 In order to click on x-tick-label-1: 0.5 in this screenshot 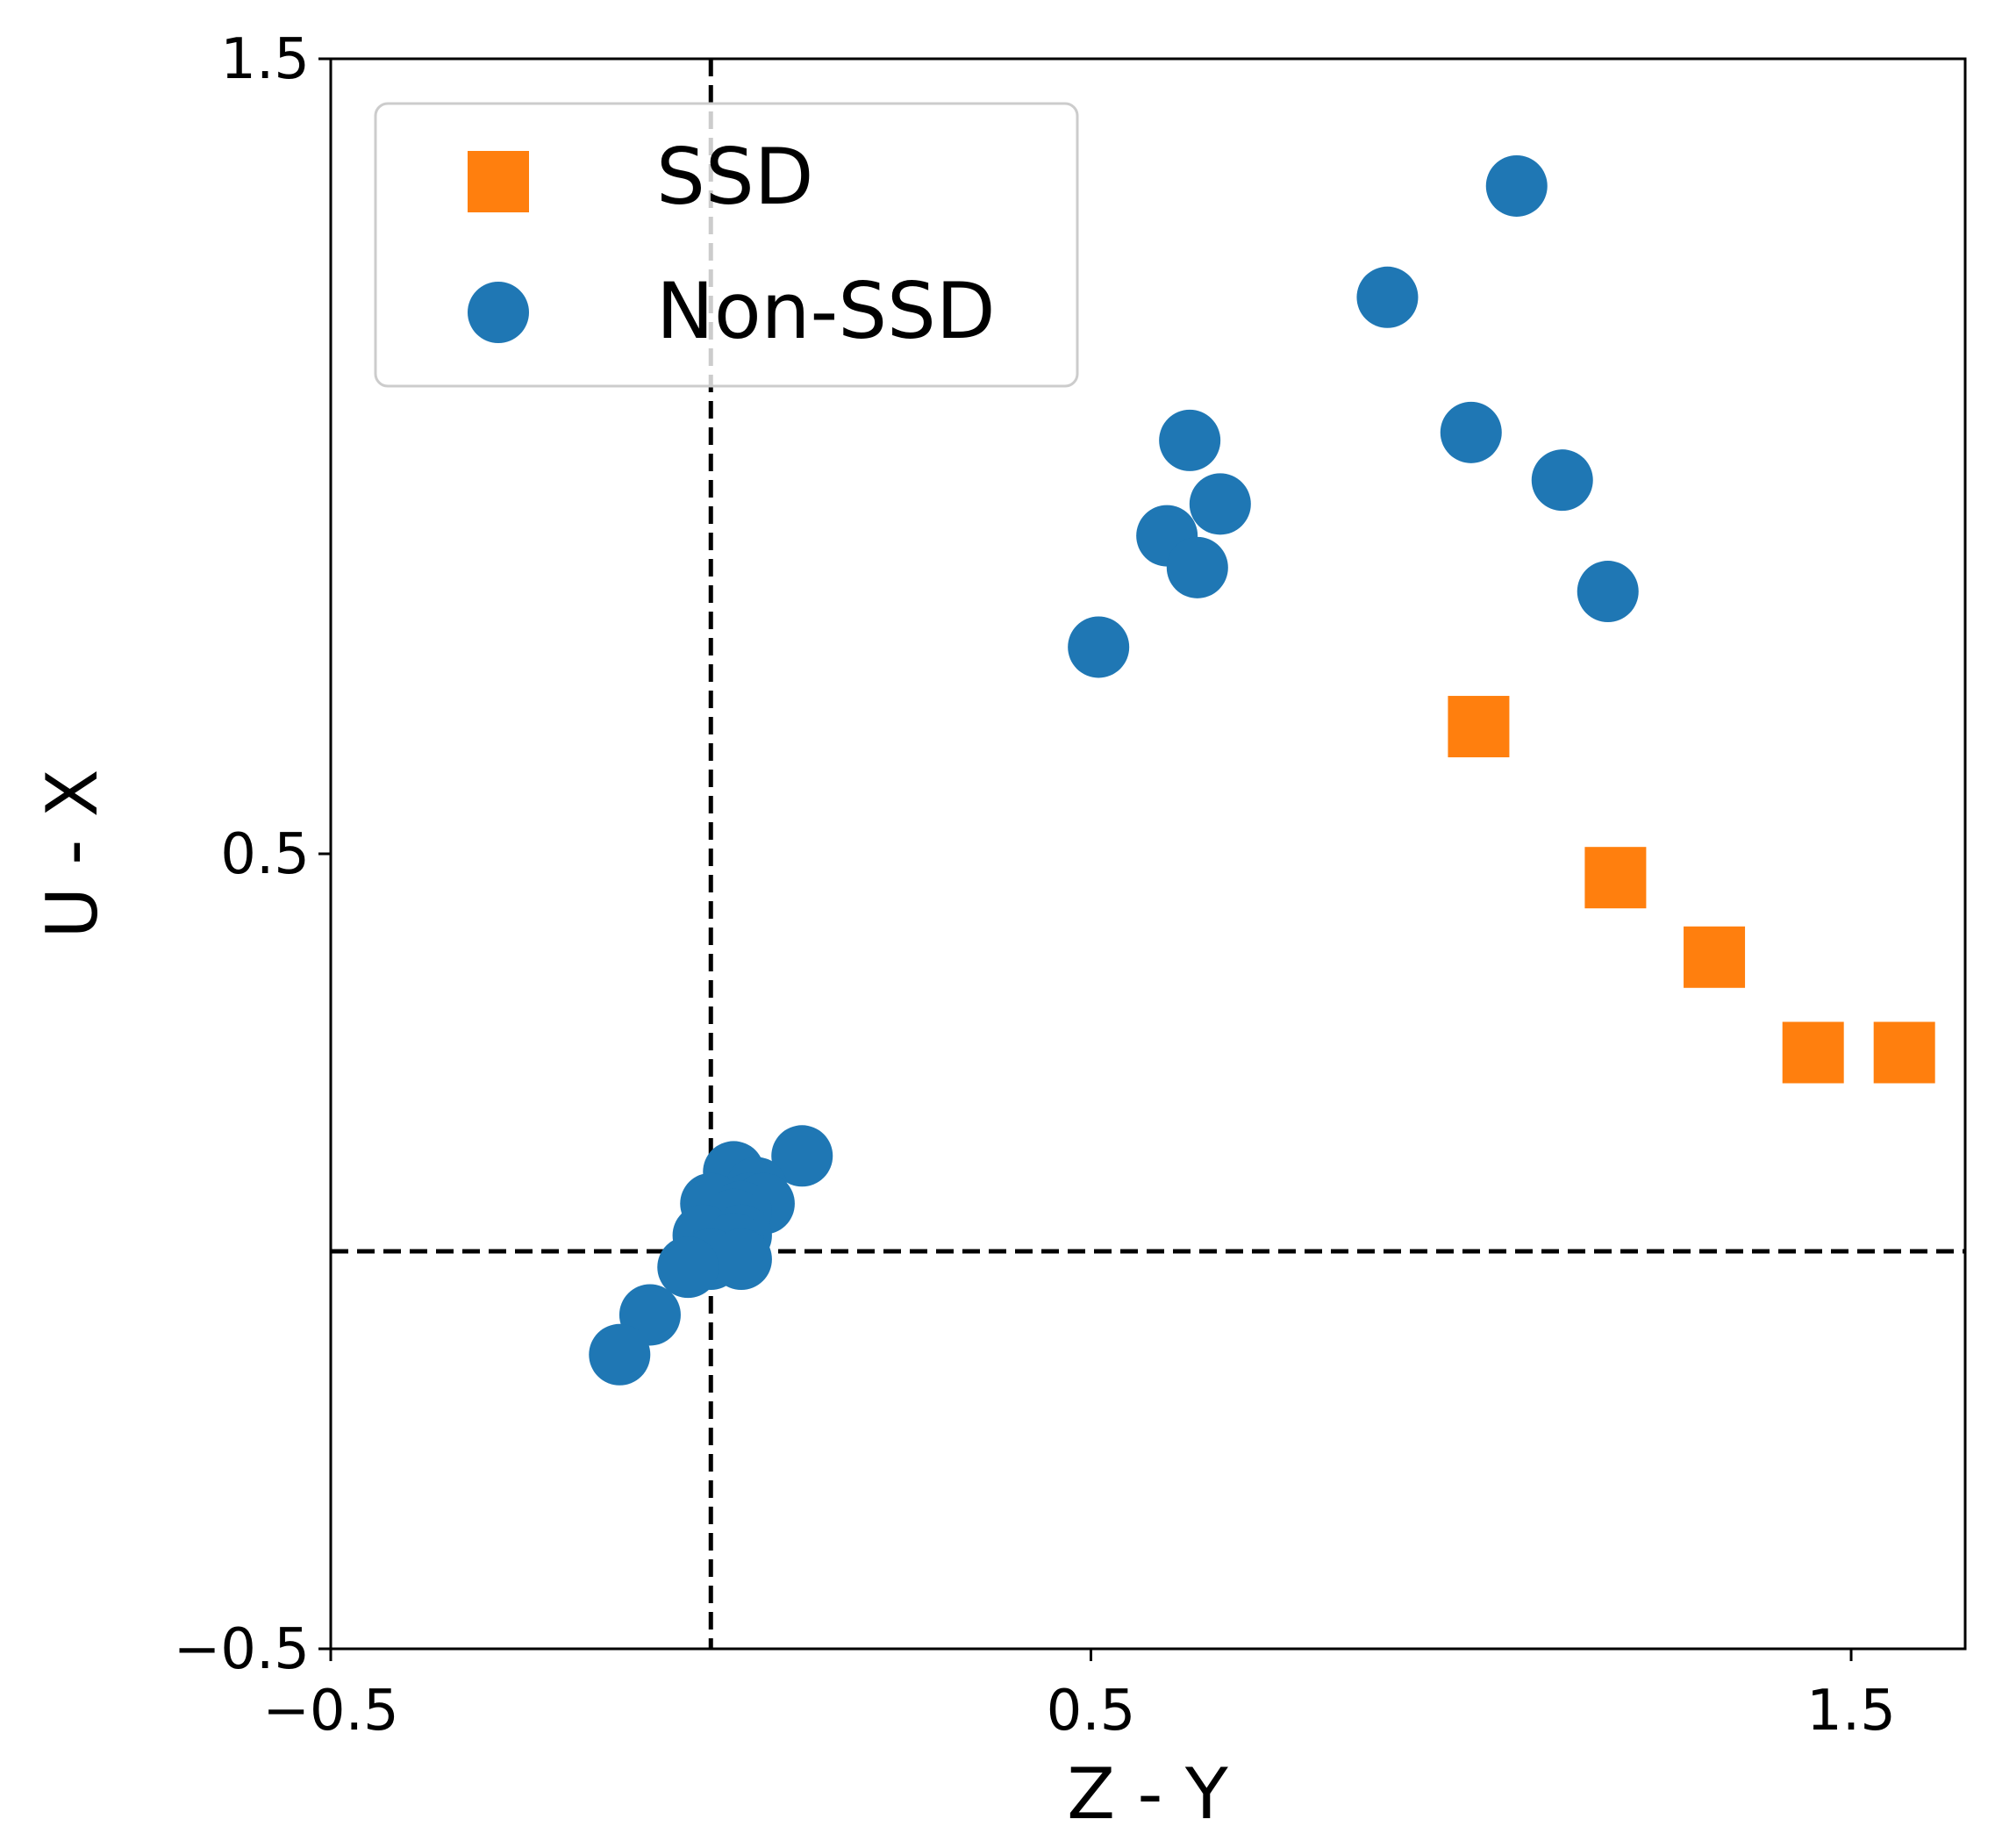, I will do `click(1091, 1711)`.